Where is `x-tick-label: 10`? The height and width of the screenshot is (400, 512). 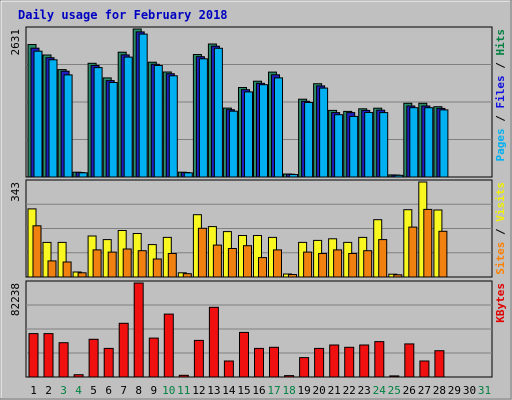
x-tick-label: 10 is located at coordinates (168, 390).